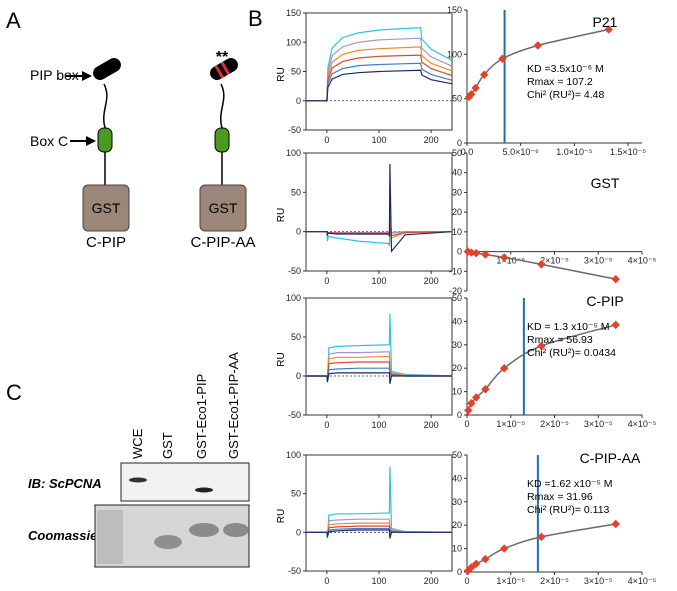 This screenshot has height=591, width=677. Describe the element at coordinates (569, 484) in the screenshot. I see `annotation: KD =1.62 x10⁻⁵ M` at that location.